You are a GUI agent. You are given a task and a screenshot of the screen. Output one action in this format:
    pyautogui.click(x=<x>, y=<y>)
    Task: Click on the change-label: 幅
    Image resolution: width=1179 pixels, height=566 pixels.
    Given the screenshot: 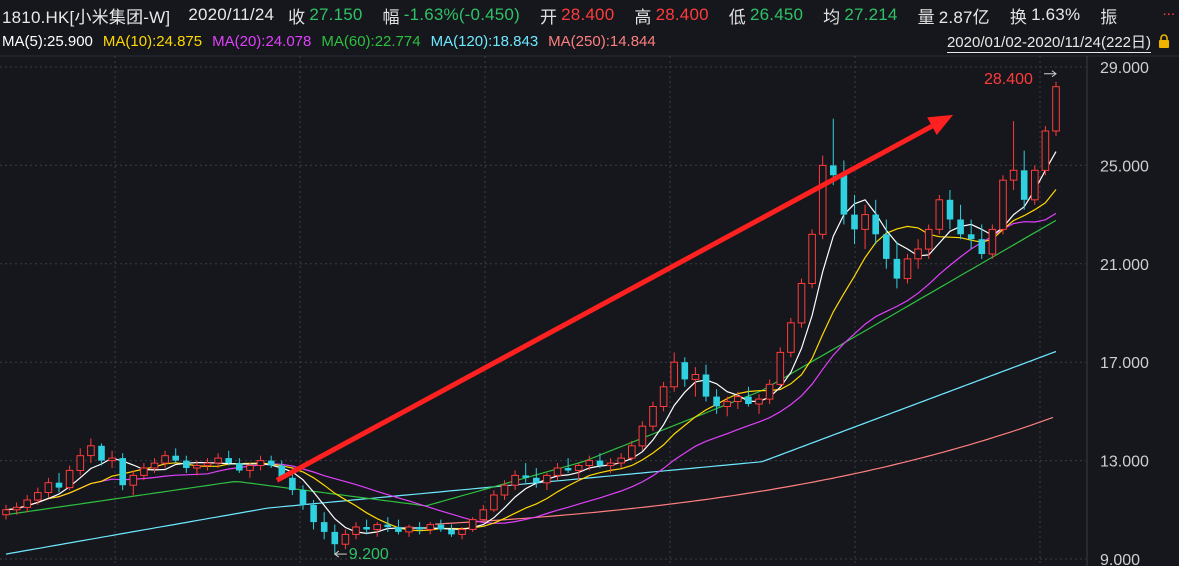 What is the action you would take?
    pyautogui.click(x=391, y=17)
    